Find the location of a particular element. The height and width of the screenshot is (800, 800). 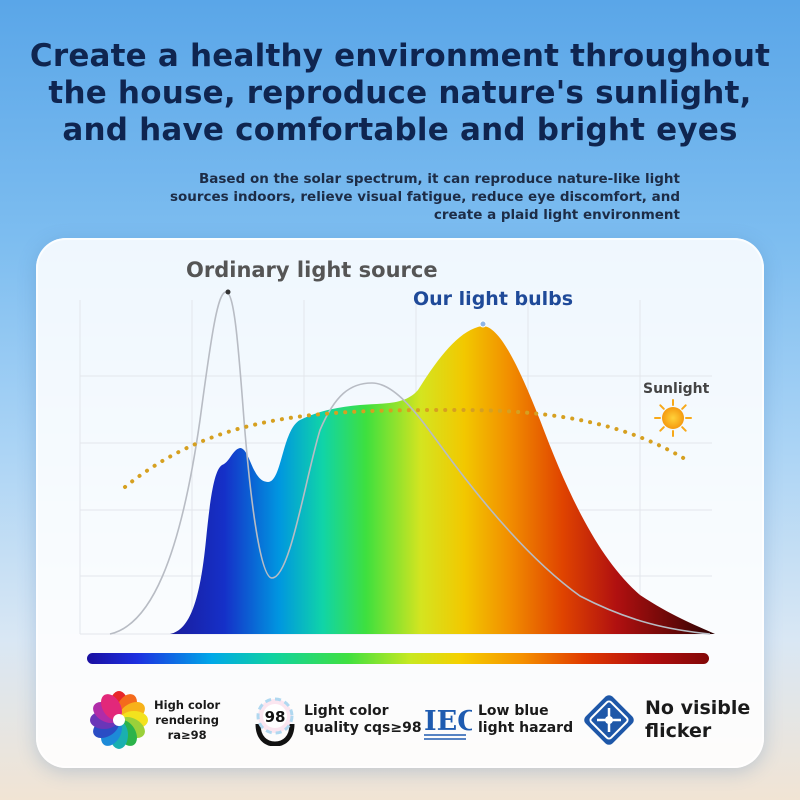

feature-label-line: light hazard is located at coordinates (526, 728).